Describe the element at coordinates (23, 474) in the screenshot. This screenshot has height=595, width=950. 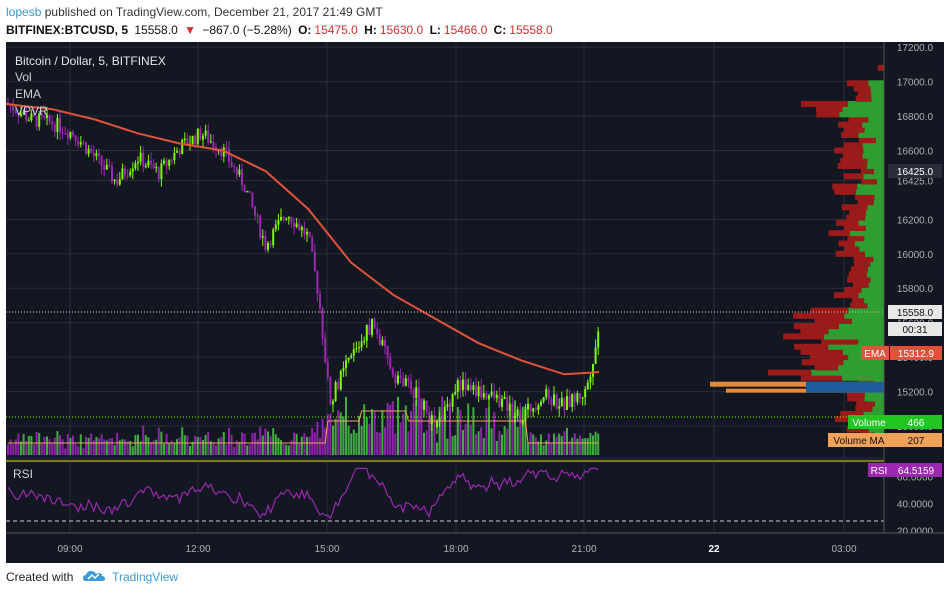
I see `legend-rsi: RSI` at that location.